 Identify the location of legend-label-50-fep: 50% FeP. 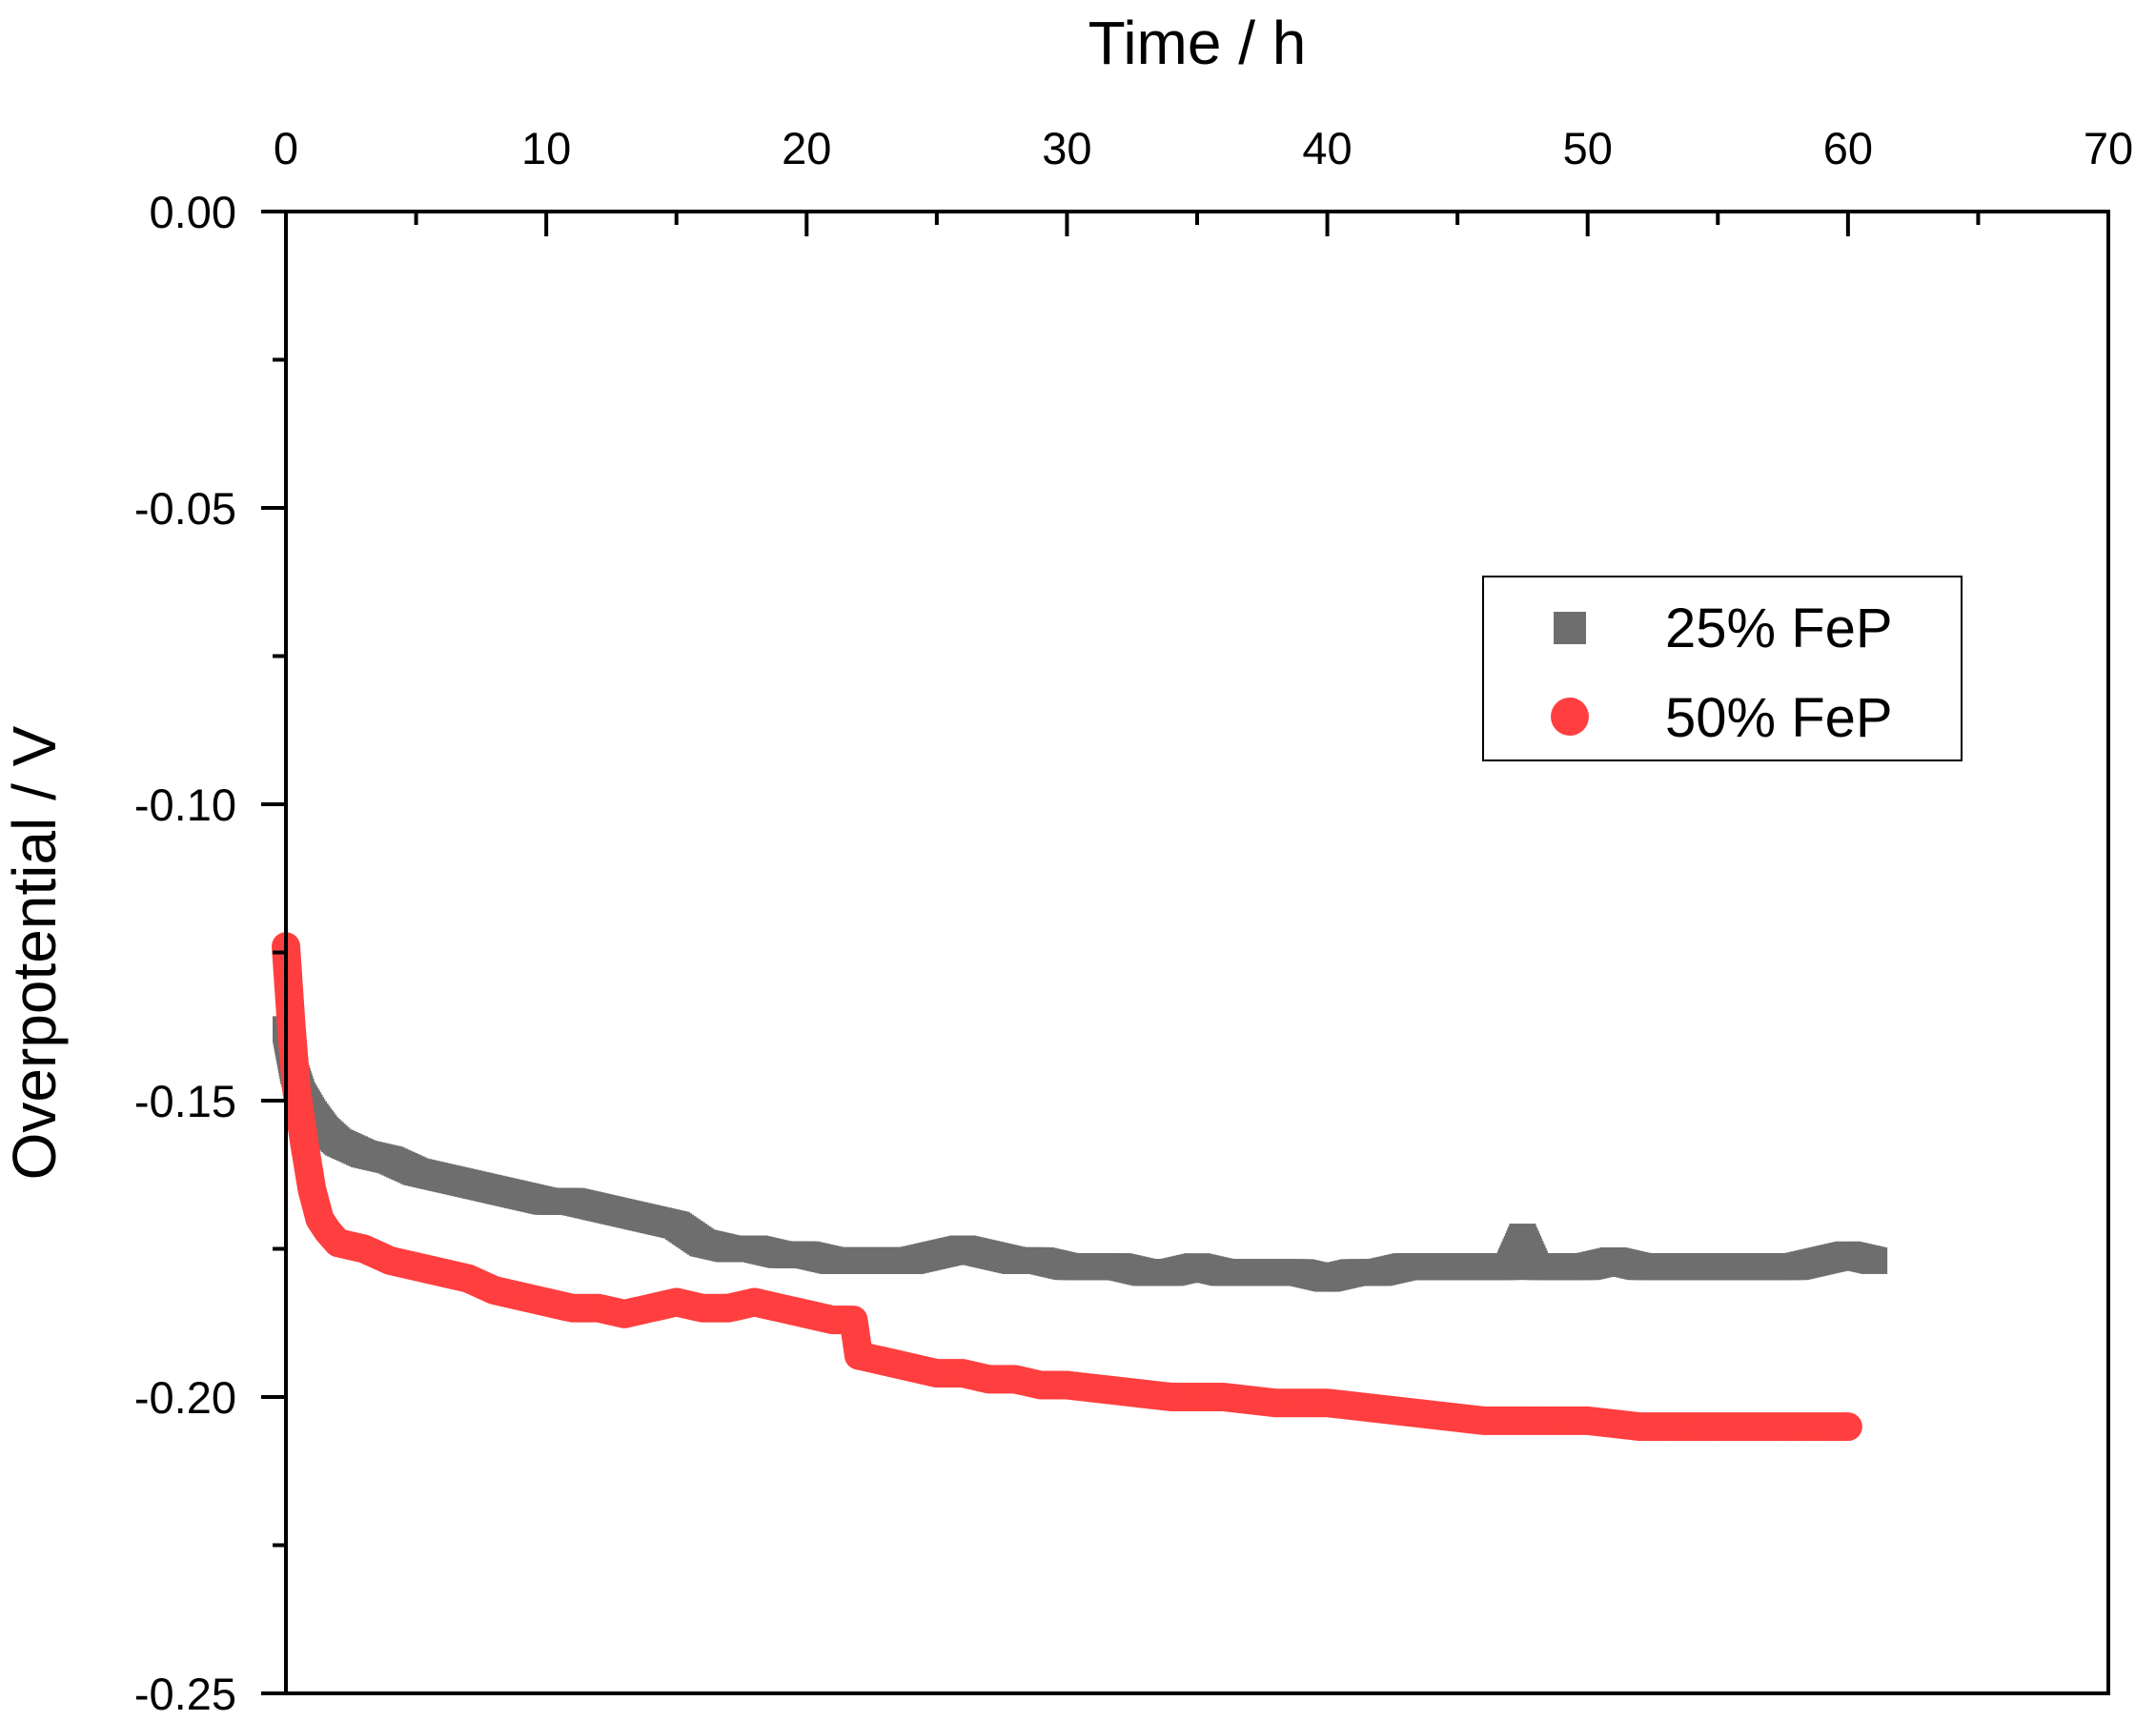
(1779, 718).